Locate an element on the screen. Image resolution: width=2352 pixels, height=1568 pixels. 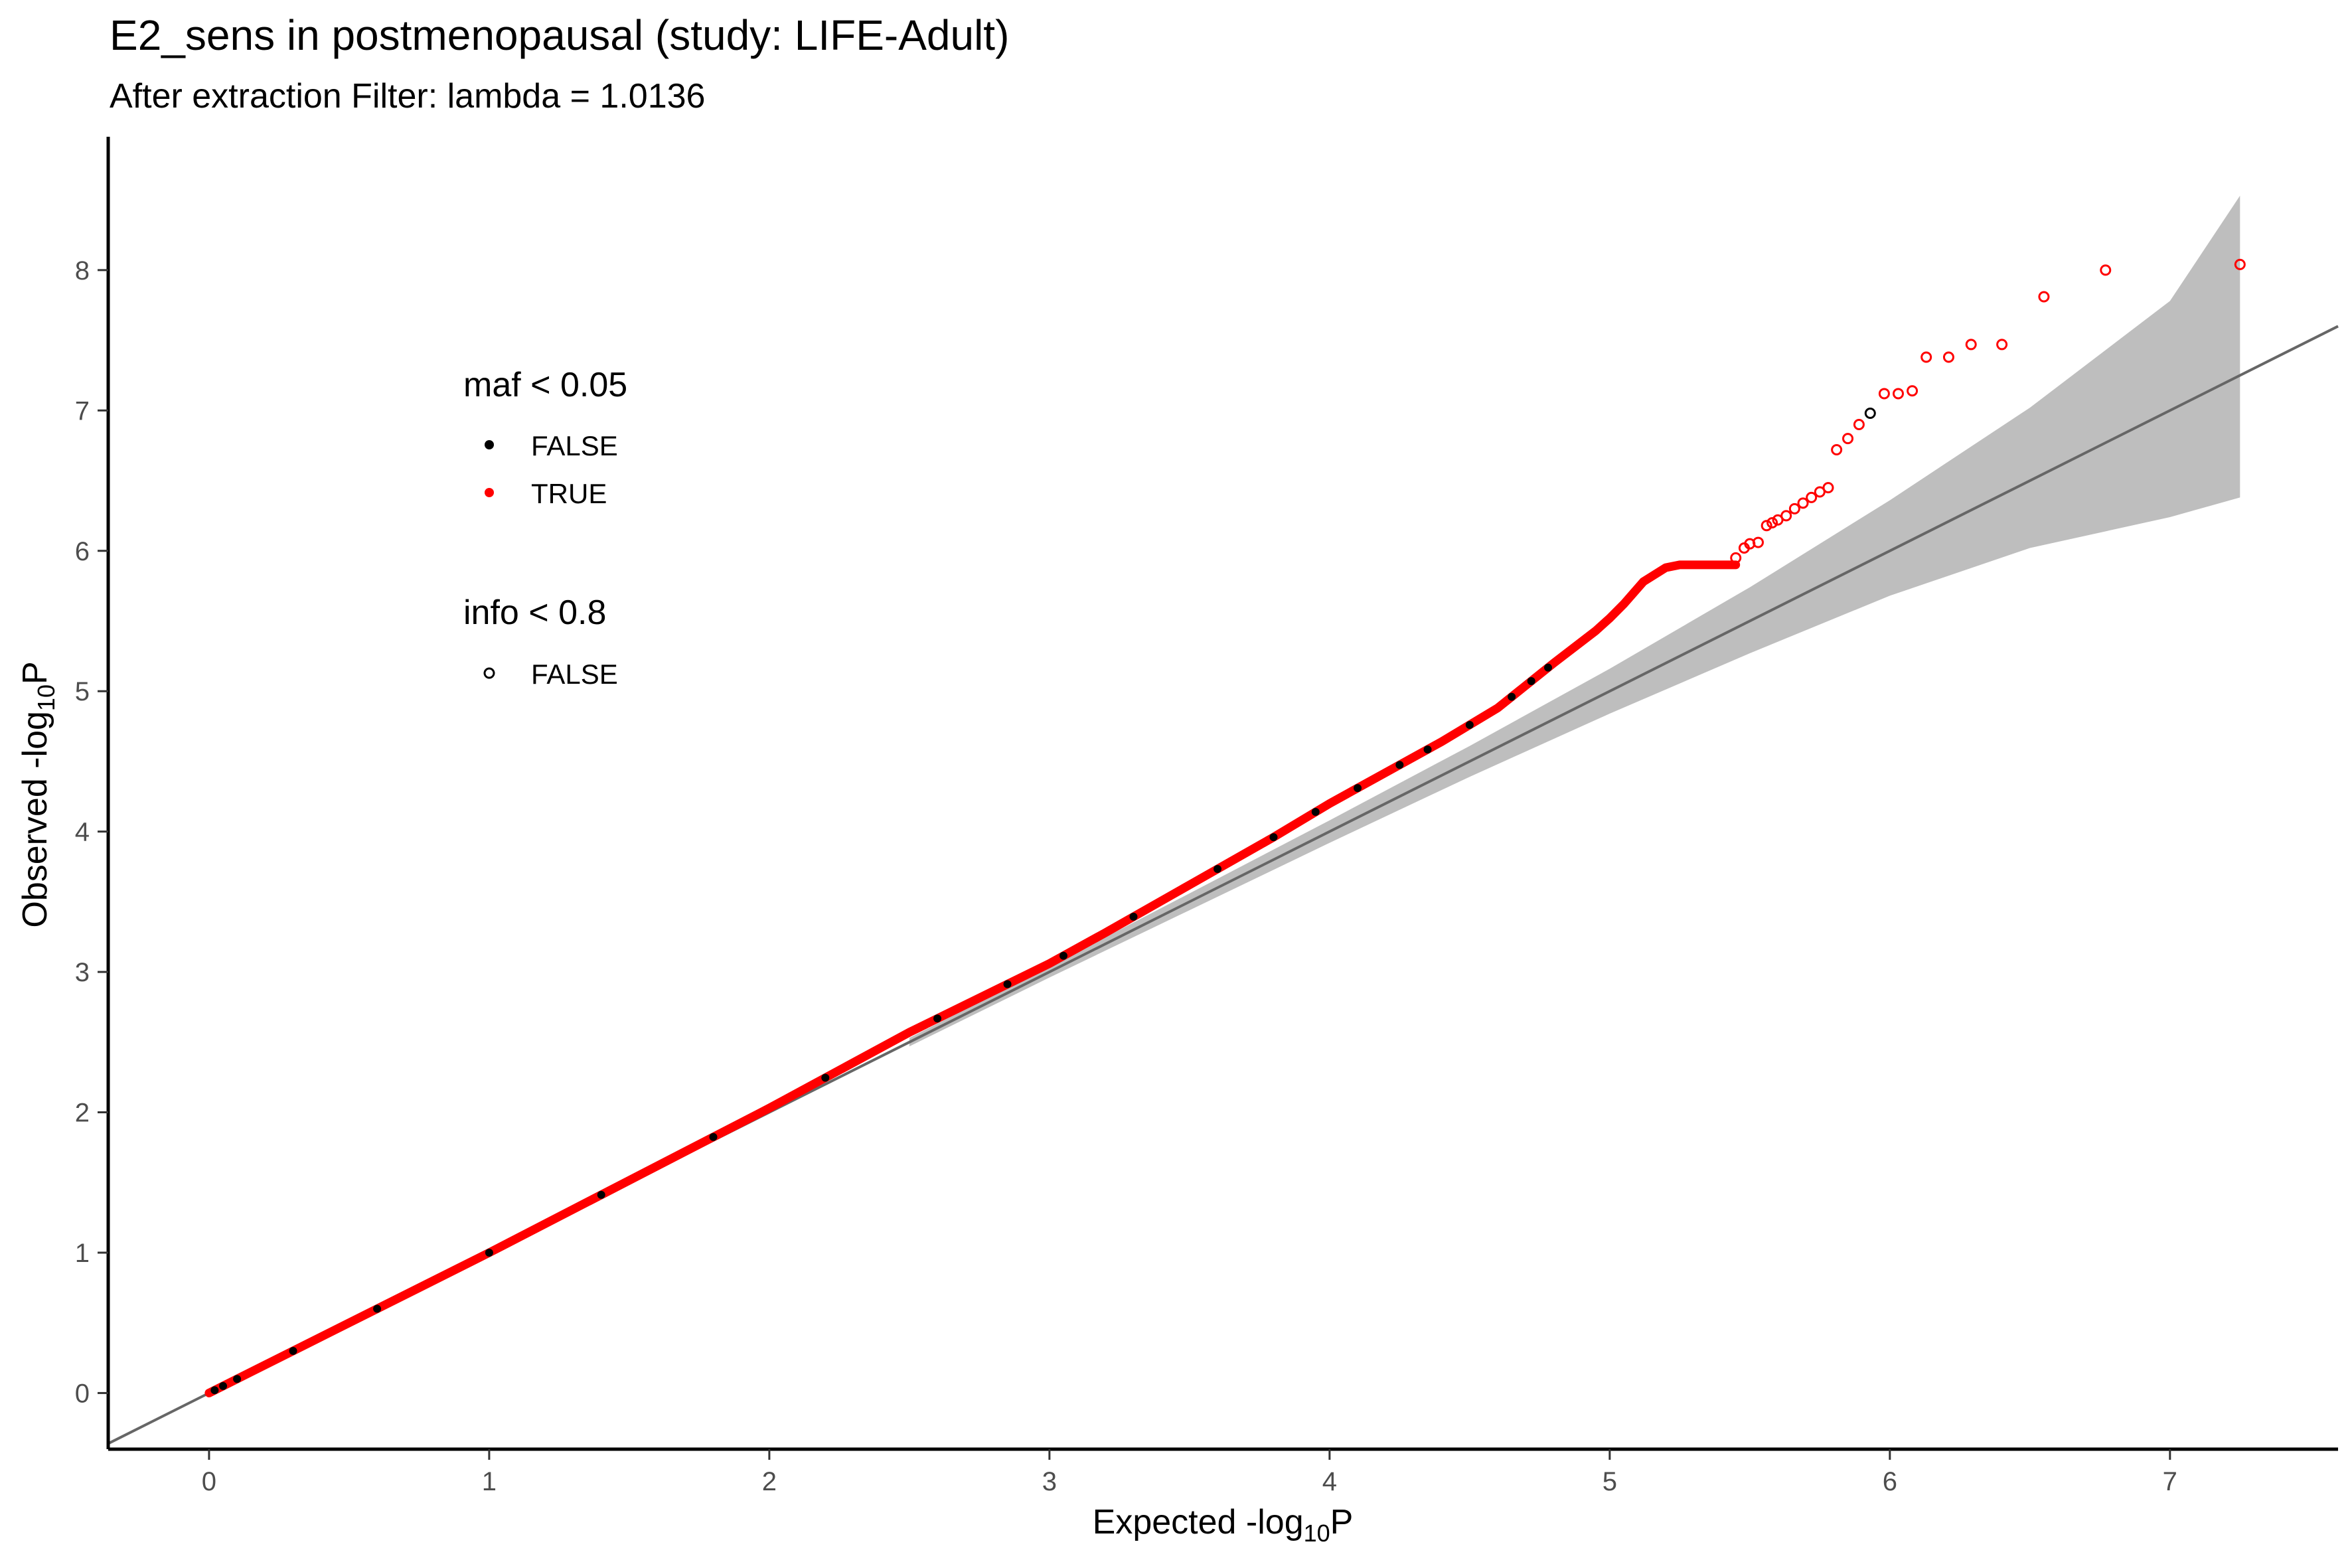
x-axis-ticks: 0 1 2 3 4 5 6 7 is located at coordinates (1190, 1473).